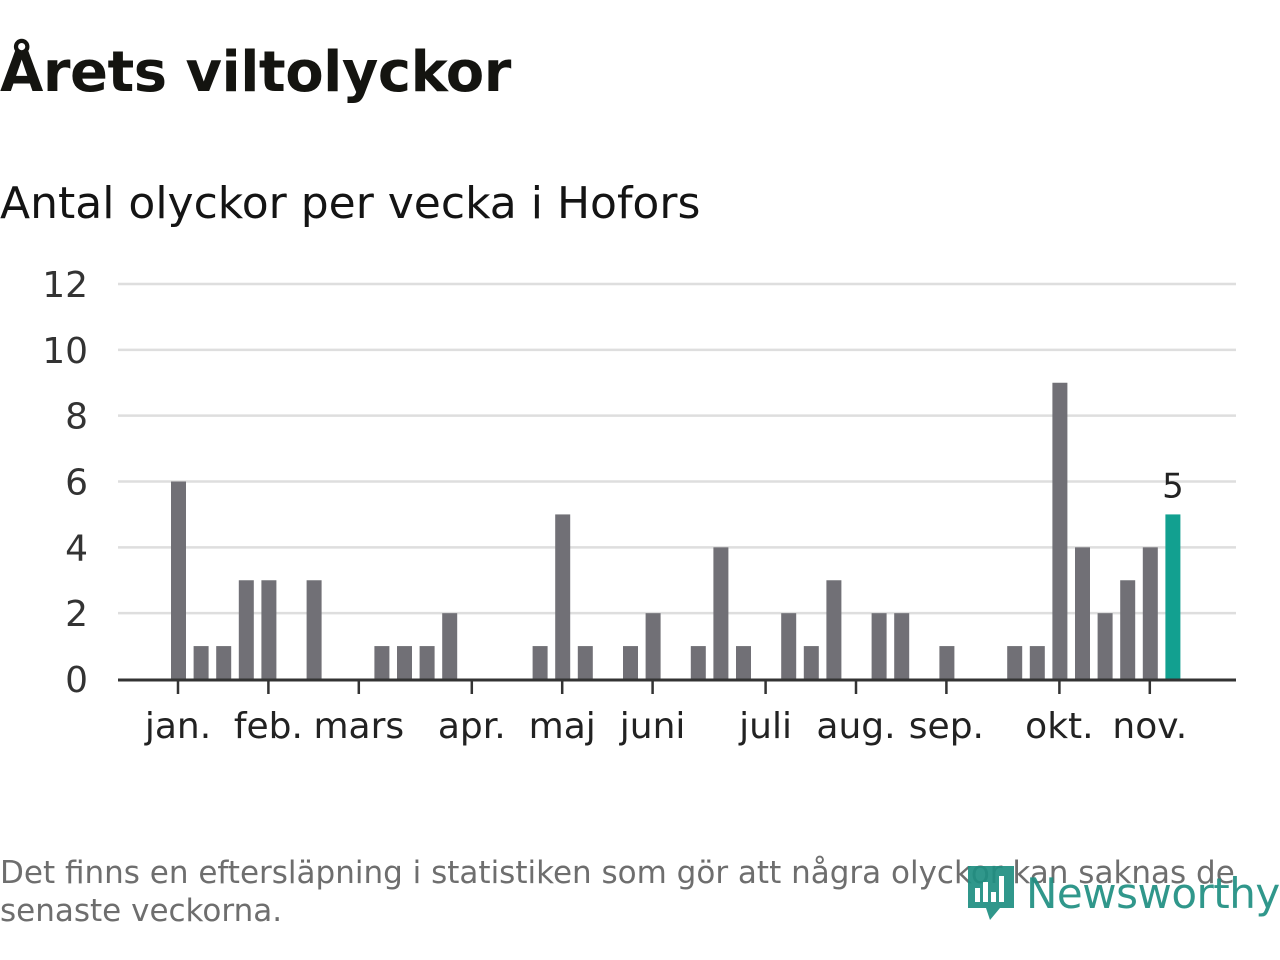 The width and height of the screenshot is (1280, 960). What do you see at coordinates (652, 726) in the screenshot?
I see `x-tick-label: juni` at bounding box center [652, 726].